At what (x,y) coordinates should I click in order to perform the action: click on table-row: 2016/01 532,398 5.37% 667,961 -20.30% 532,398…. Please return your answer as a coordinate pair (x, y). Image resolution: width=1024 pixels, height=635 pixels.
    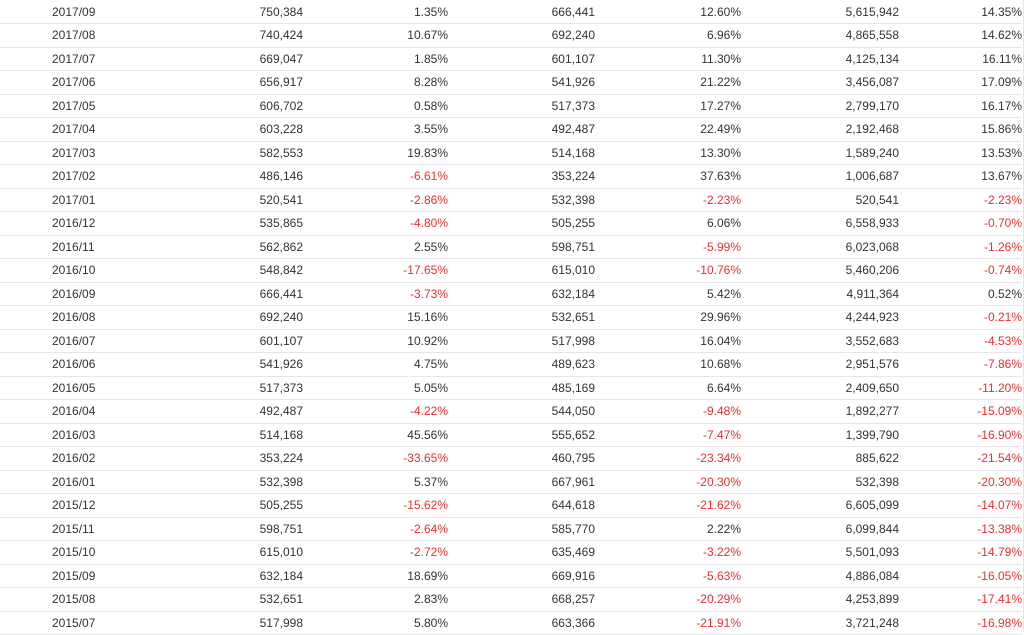
    Looking at the image, I should click on (511, 482).